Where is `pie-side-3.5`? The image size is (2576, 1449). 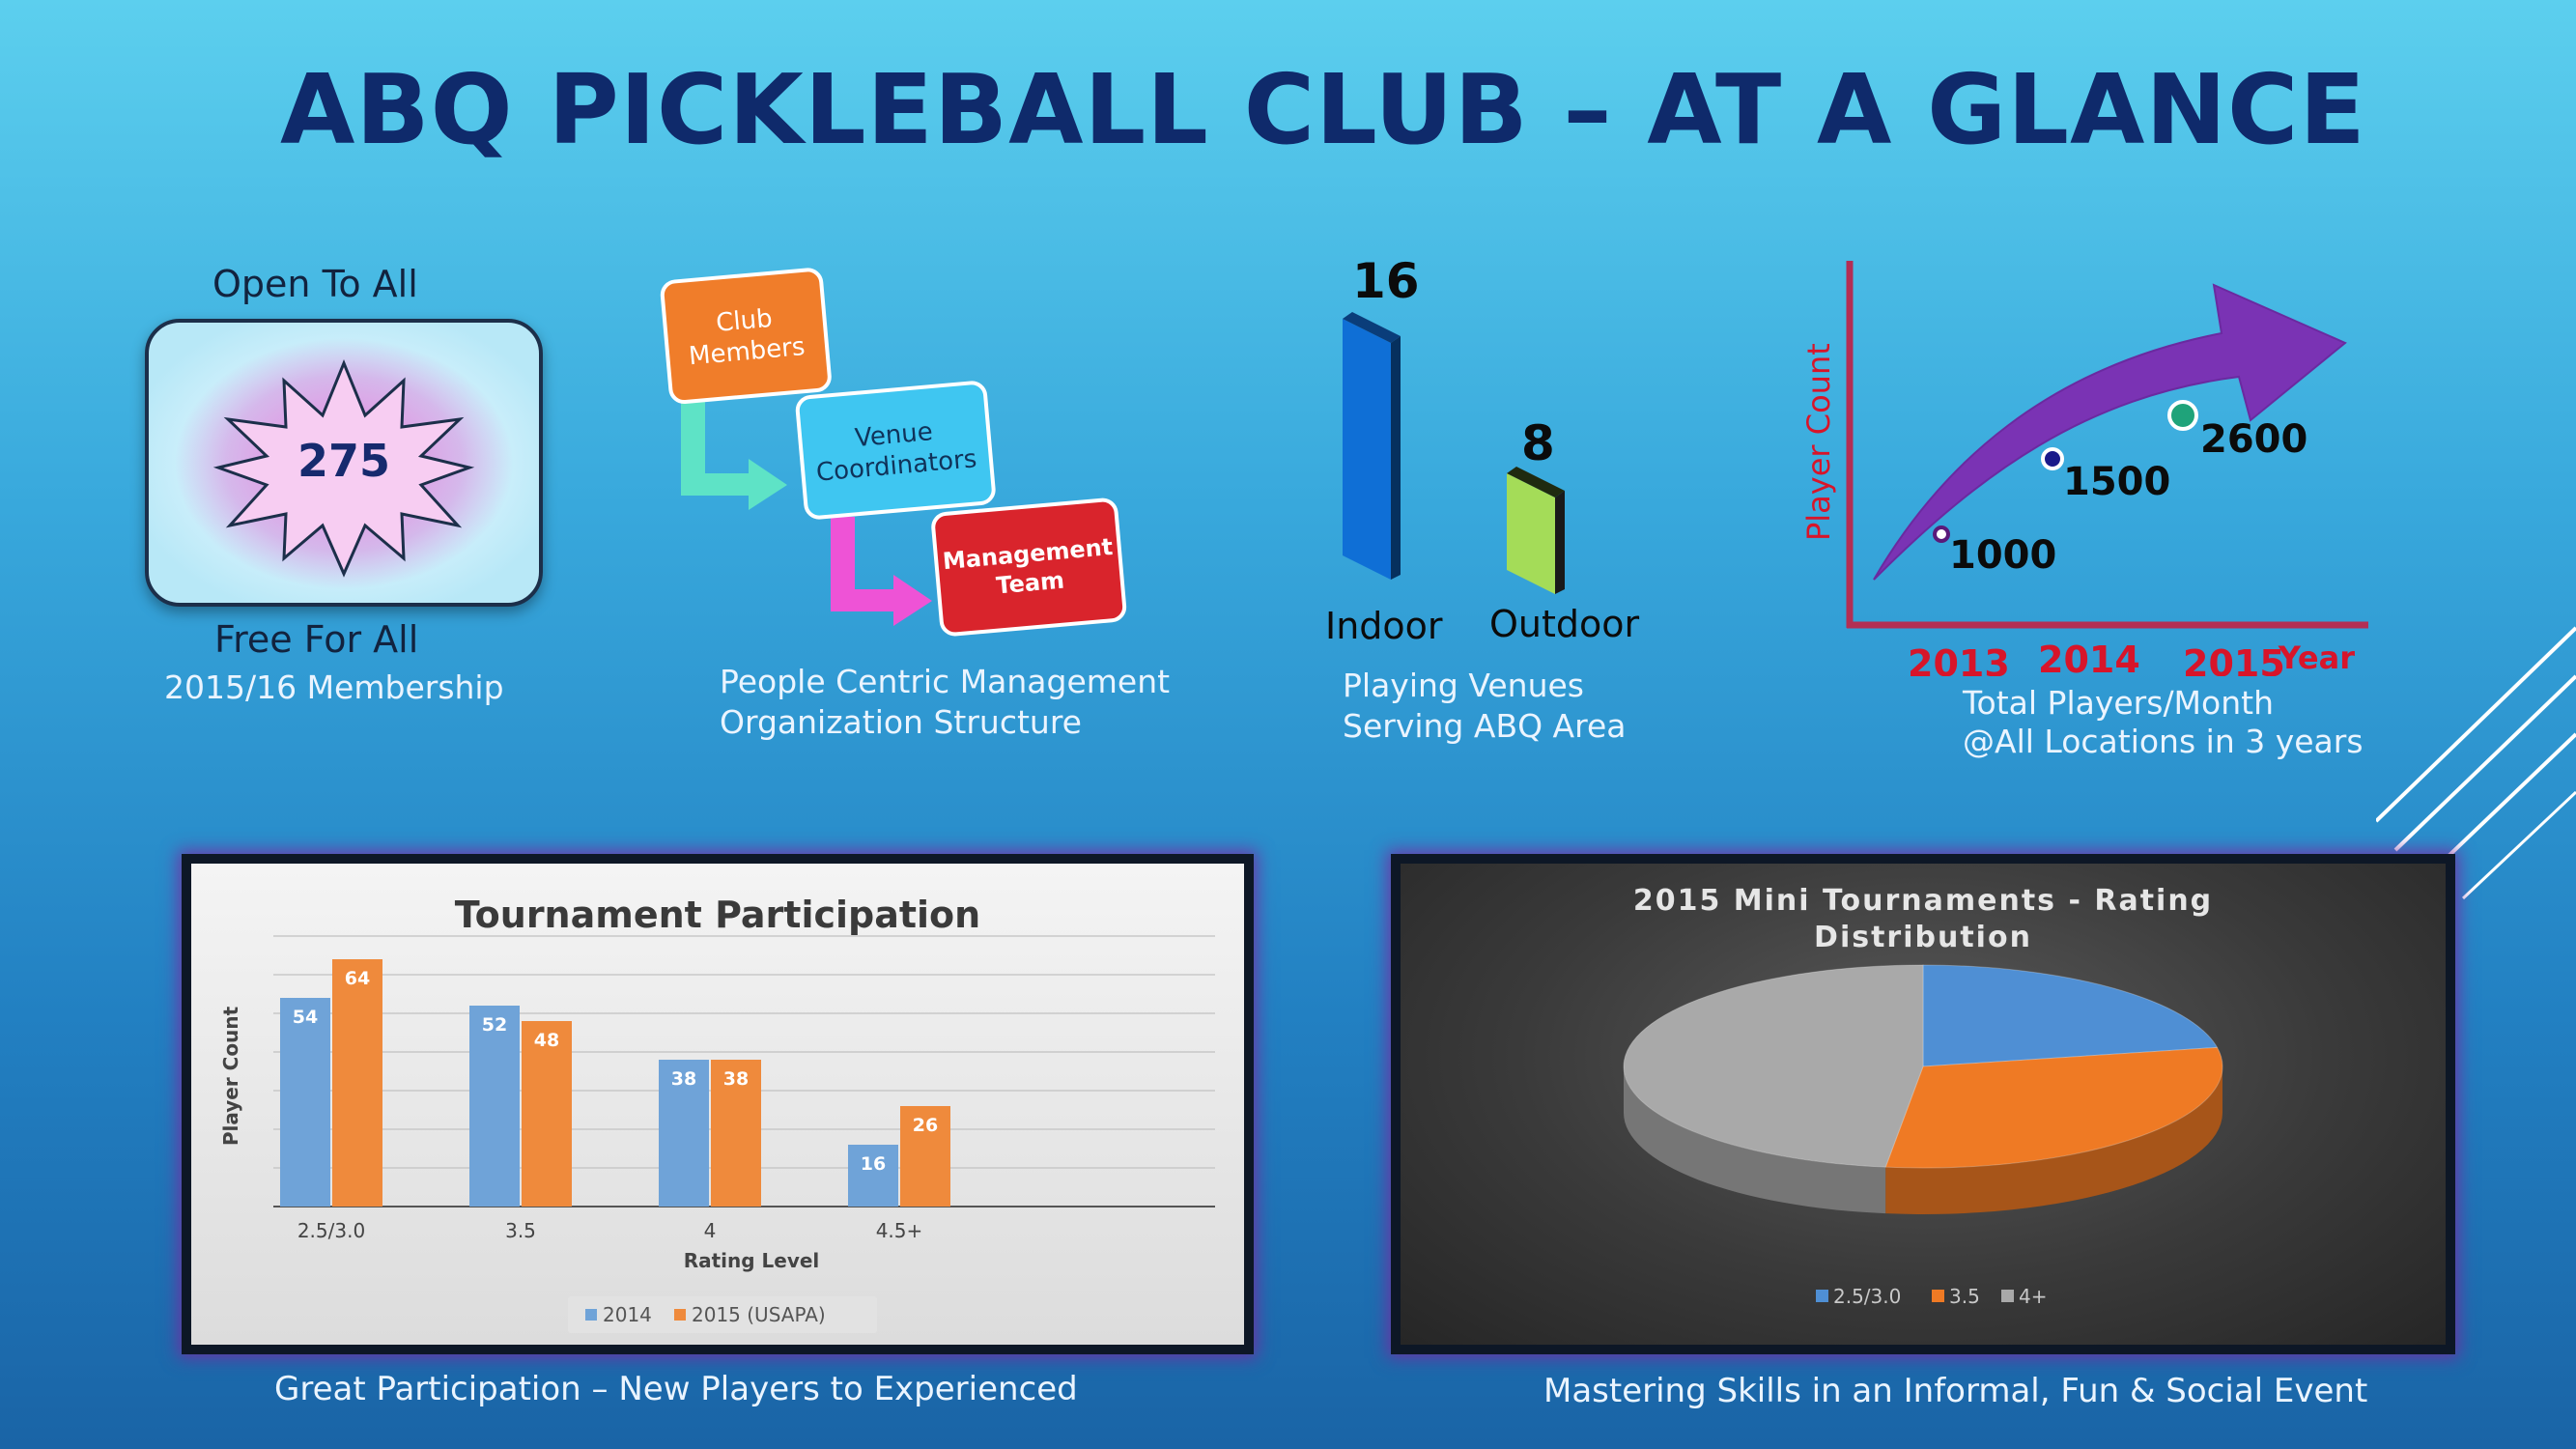 pie-side-3.5 is located at coordinates (2053, 1140).